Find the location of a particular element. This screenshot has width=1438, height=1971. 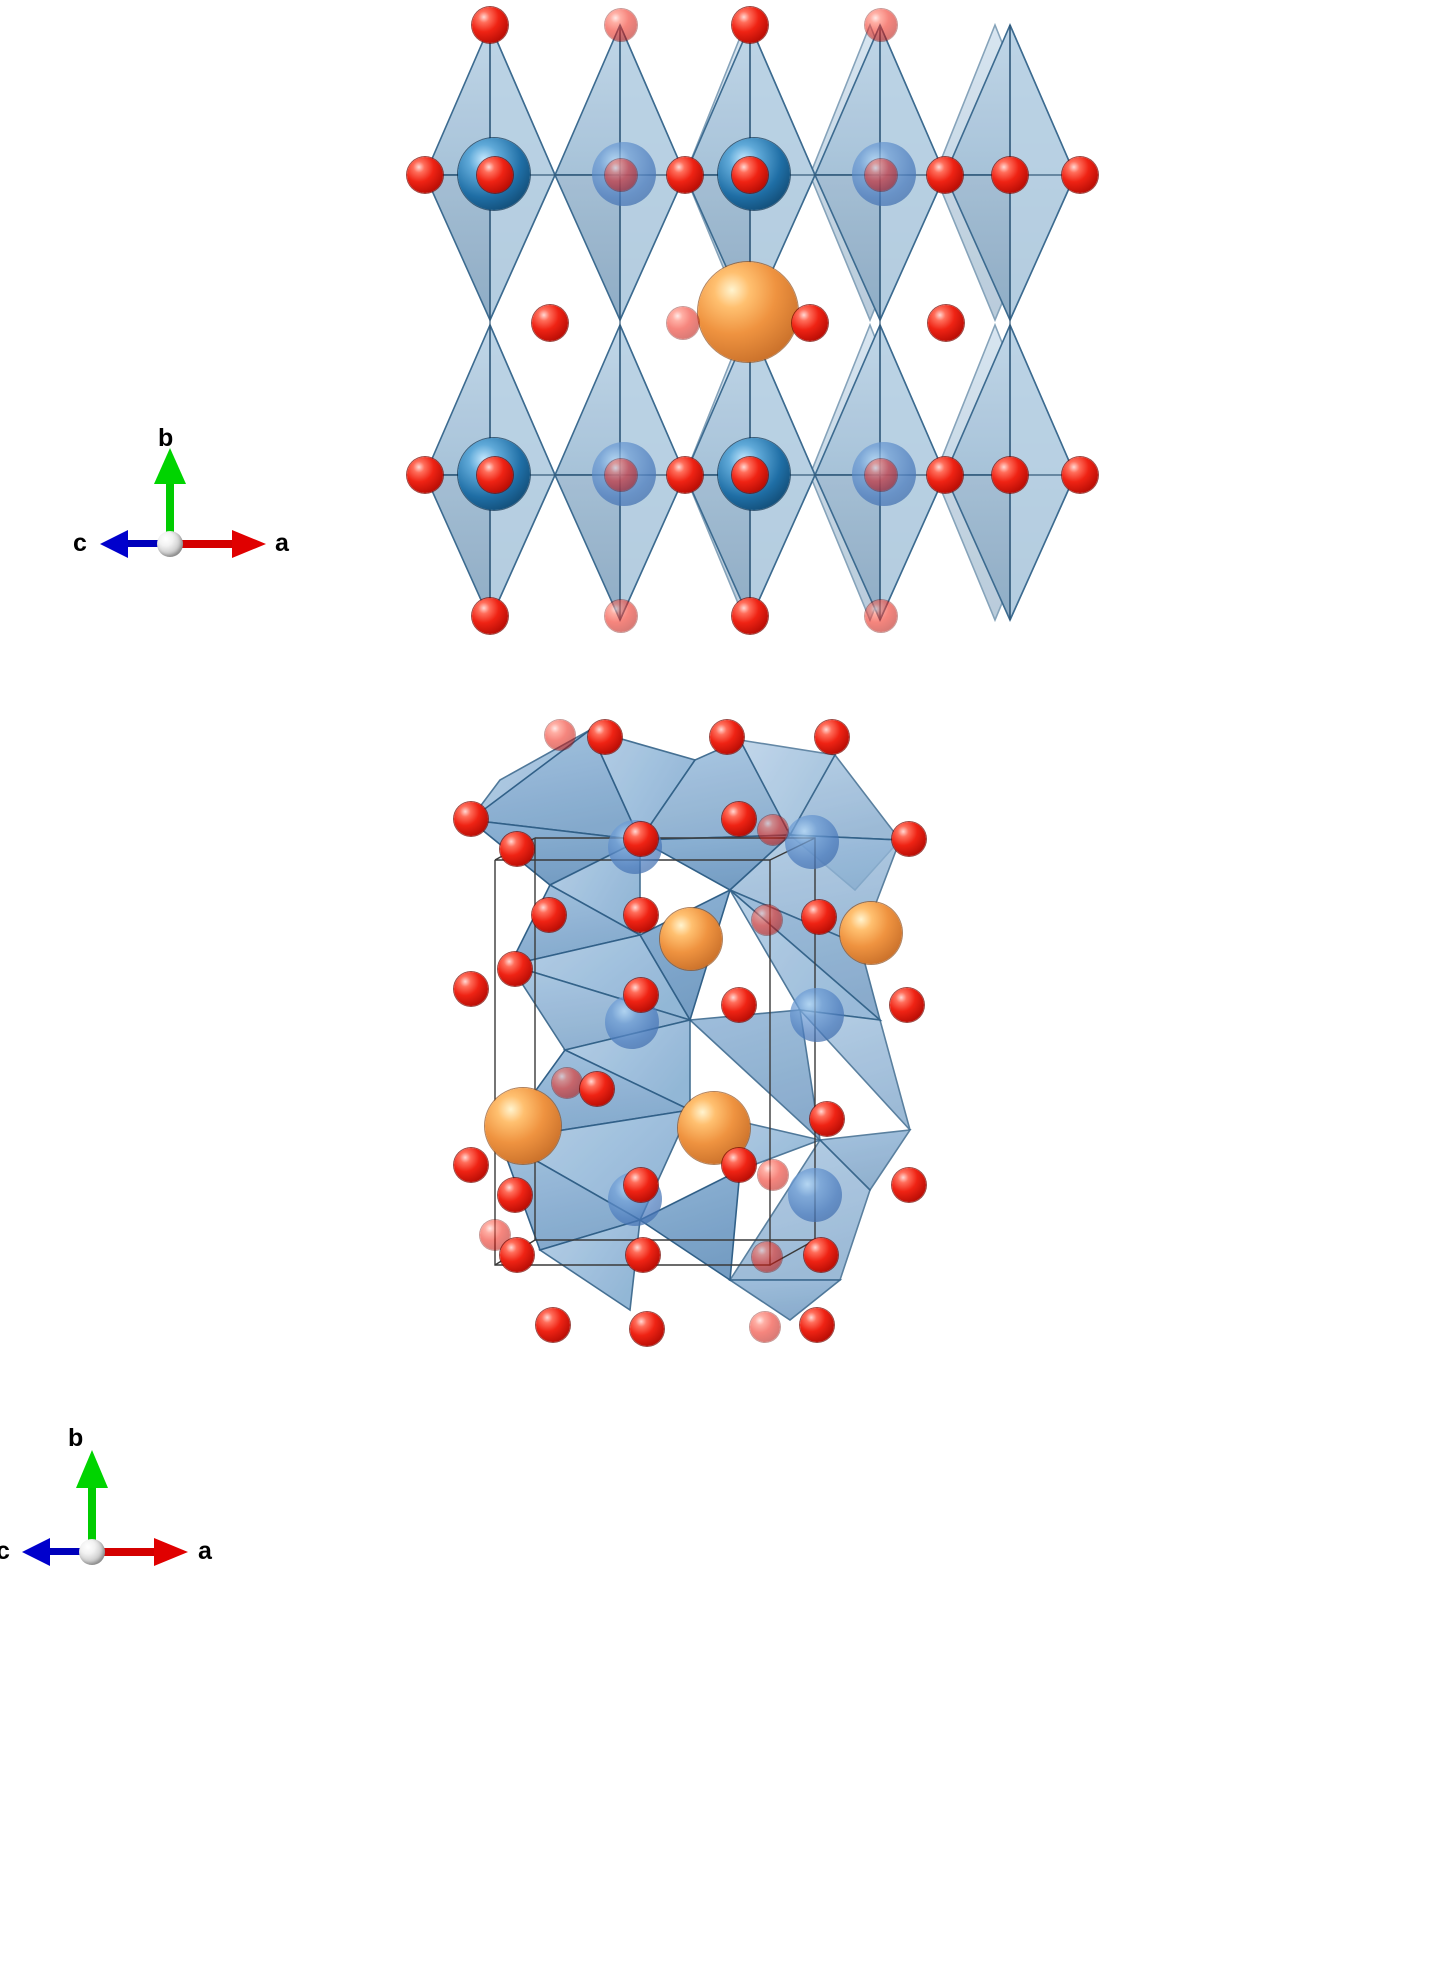

polyhedra-group-top is located at coordinates (750, 322).